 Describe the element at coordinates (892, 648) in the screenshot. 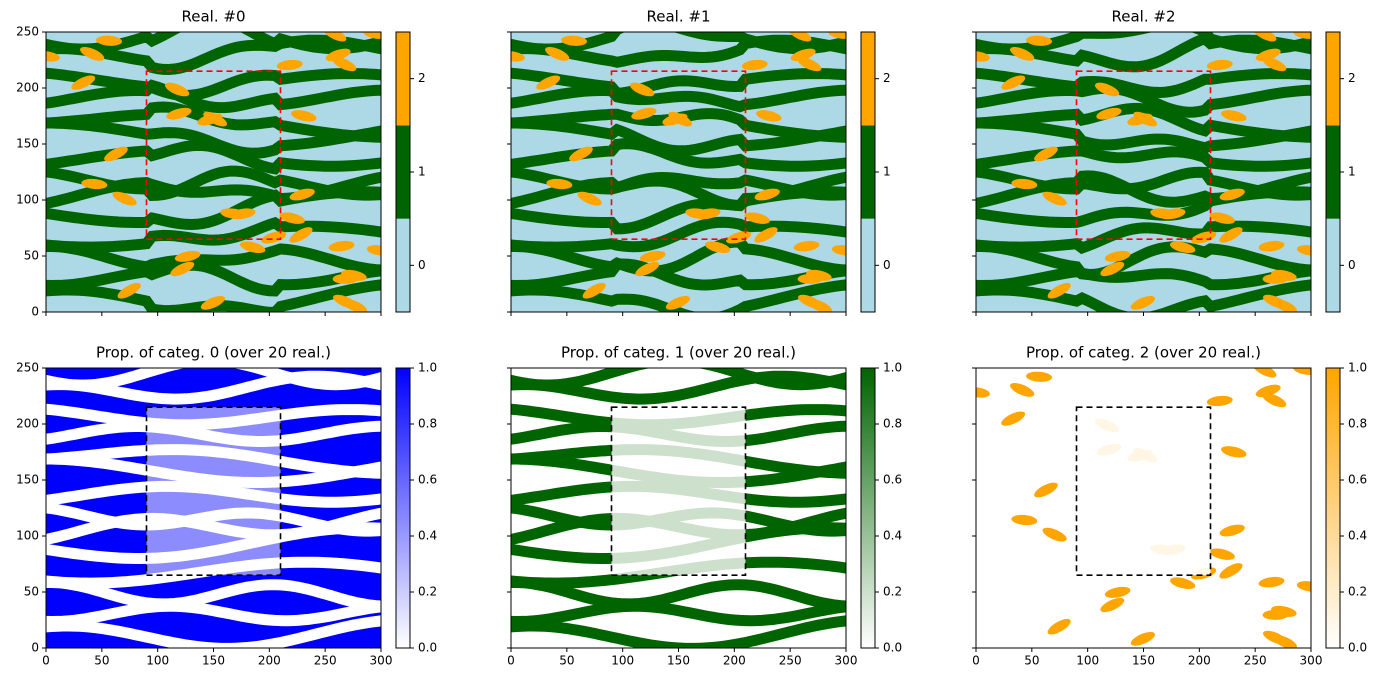

I see `colorbar-tick-label: 0.0` at that location.